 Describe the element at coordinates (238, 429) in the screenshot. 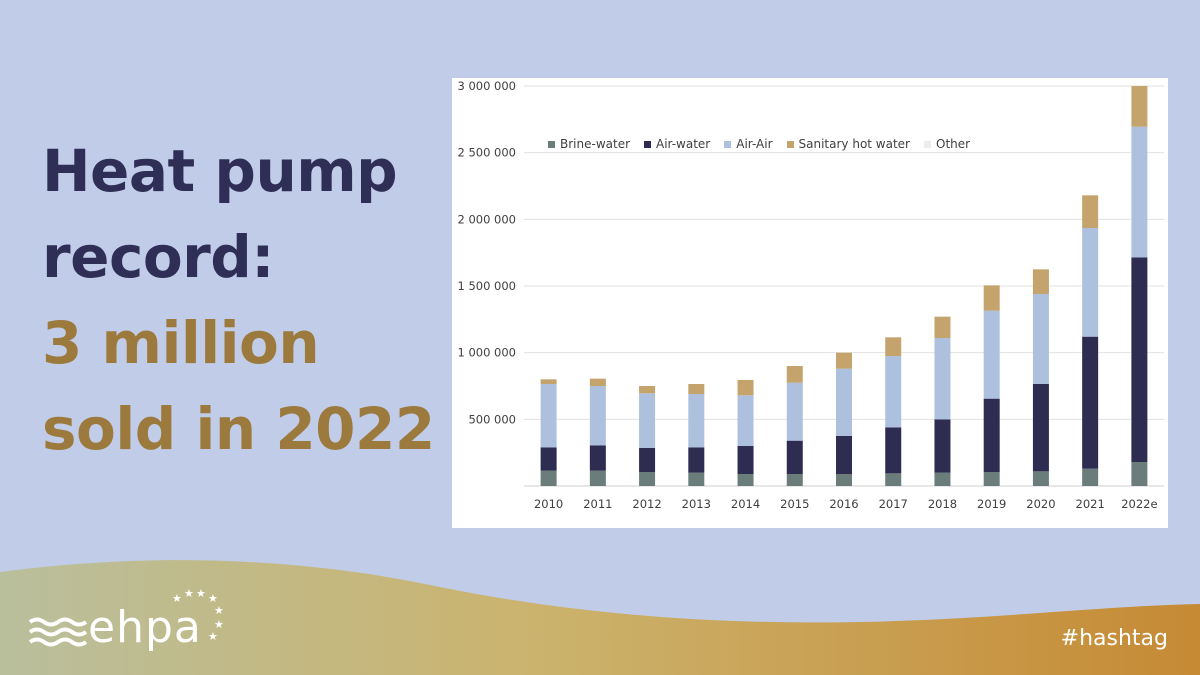

I see `headline-line-4: sold in 2022` at that location.